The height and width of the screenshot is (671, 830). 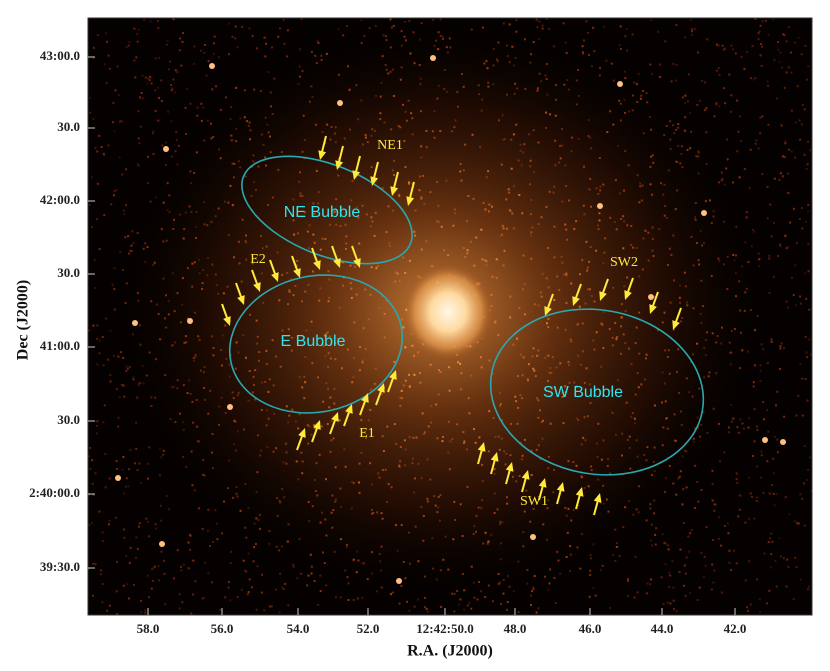 I want to click on point-source, so click(x=765, y=440).